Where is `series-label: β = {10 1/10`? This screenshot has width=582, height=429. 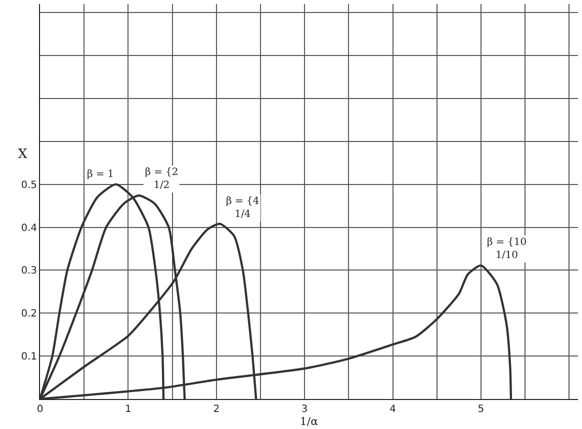
series-label: β = {10 1/10 is located at coordinates (507, 249).